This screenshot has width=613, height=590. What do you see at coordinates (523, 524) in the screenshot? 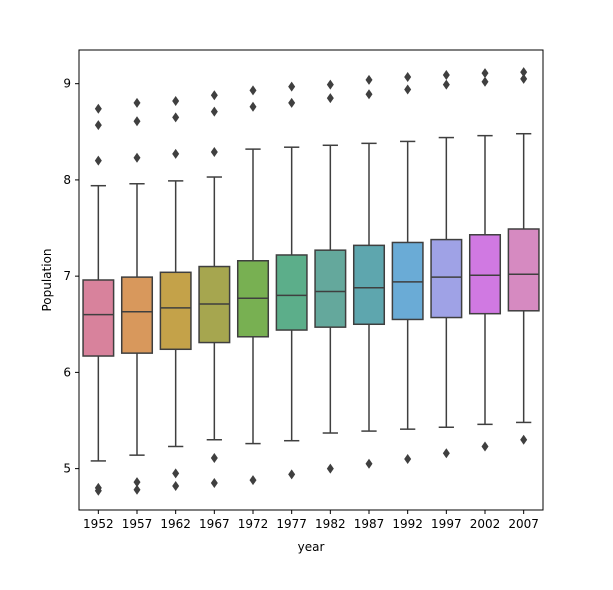
I see `x-tick-label: 2007` at bounding box center [523, 524].